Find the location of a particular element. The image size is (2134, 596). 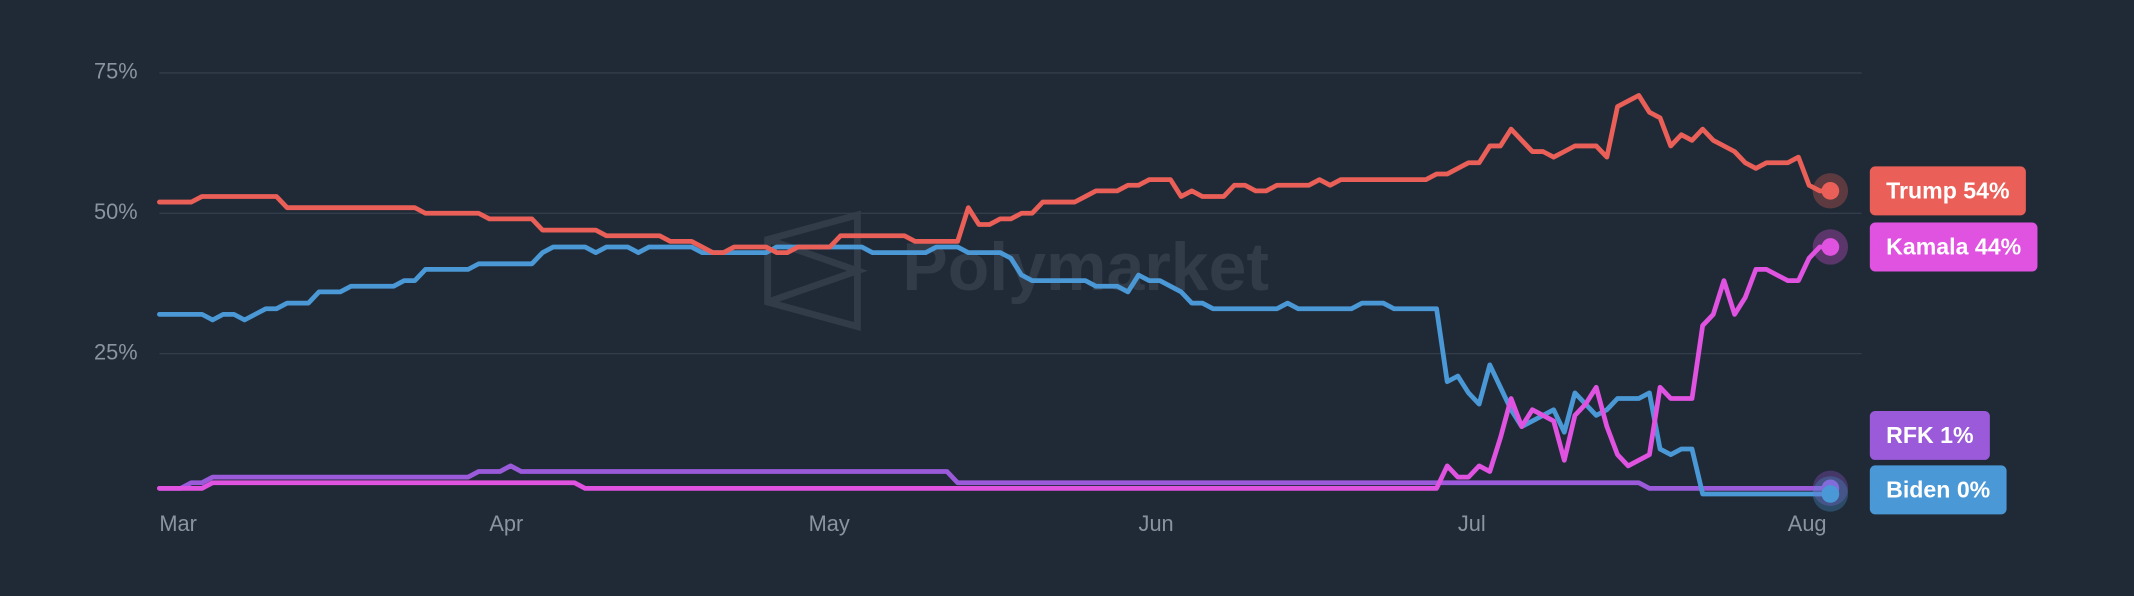

series-tag: Trump 54% is located at coordinates (1947, 191).